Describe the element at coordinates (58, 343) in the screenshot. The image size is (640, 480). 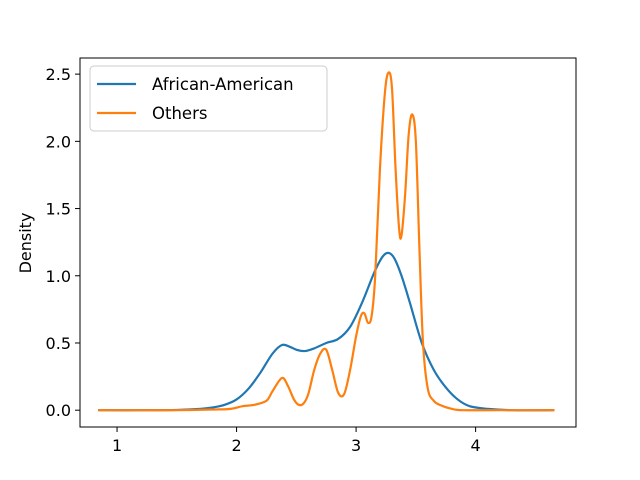
I see `y-tick-label: 0.5` at that location.